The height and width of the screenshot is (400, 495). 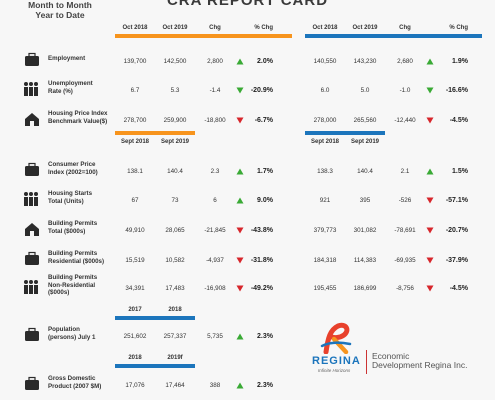 I want to click on cell-value: 6.7, so click(x=135, y=90).